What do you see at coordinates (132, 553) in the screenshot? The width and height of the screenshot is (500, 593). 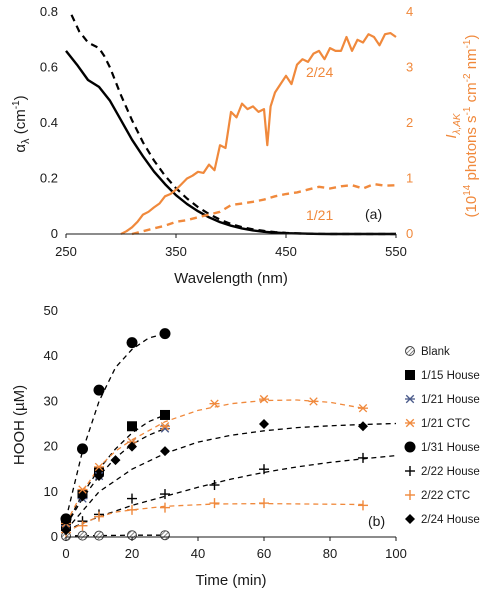 I see `panel-b-x-tick-label: 20` at bounding box center [132, 553].